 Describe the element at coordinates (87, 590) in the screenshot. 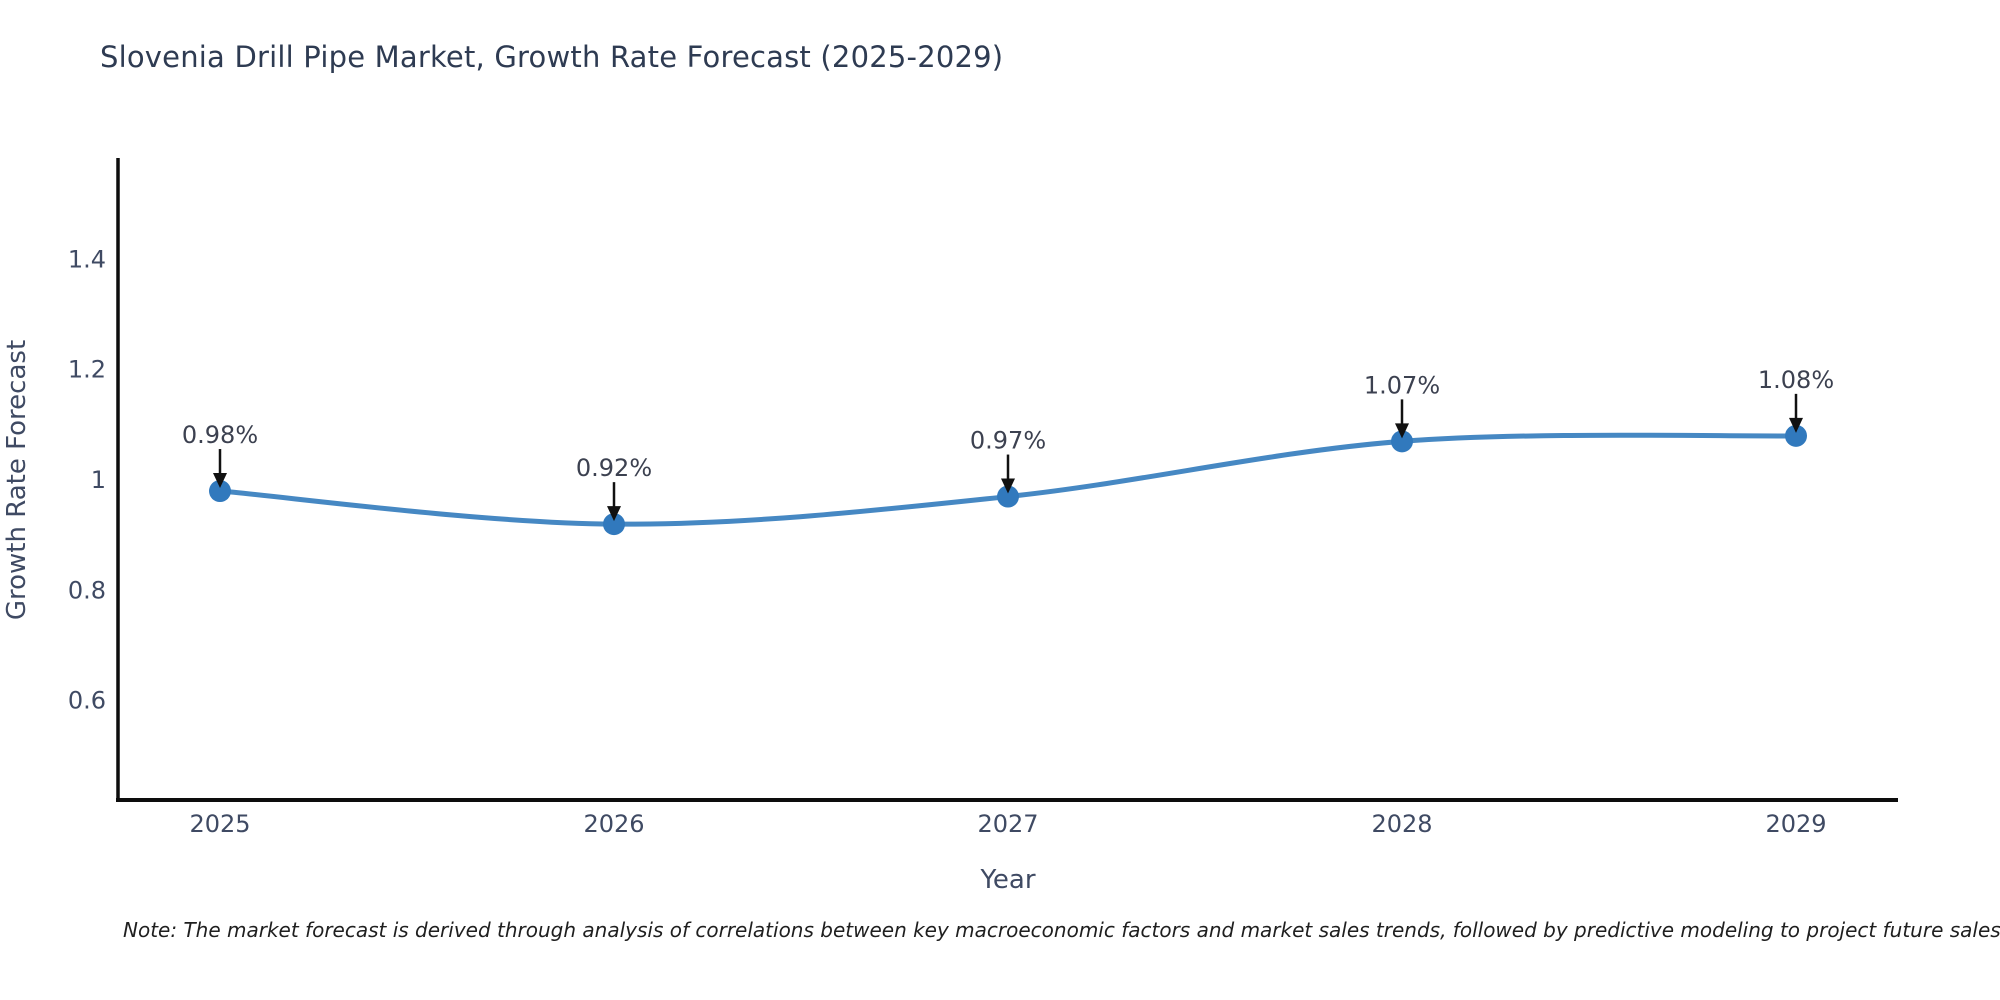

I see `y-tick-label: 0.8` at that location.